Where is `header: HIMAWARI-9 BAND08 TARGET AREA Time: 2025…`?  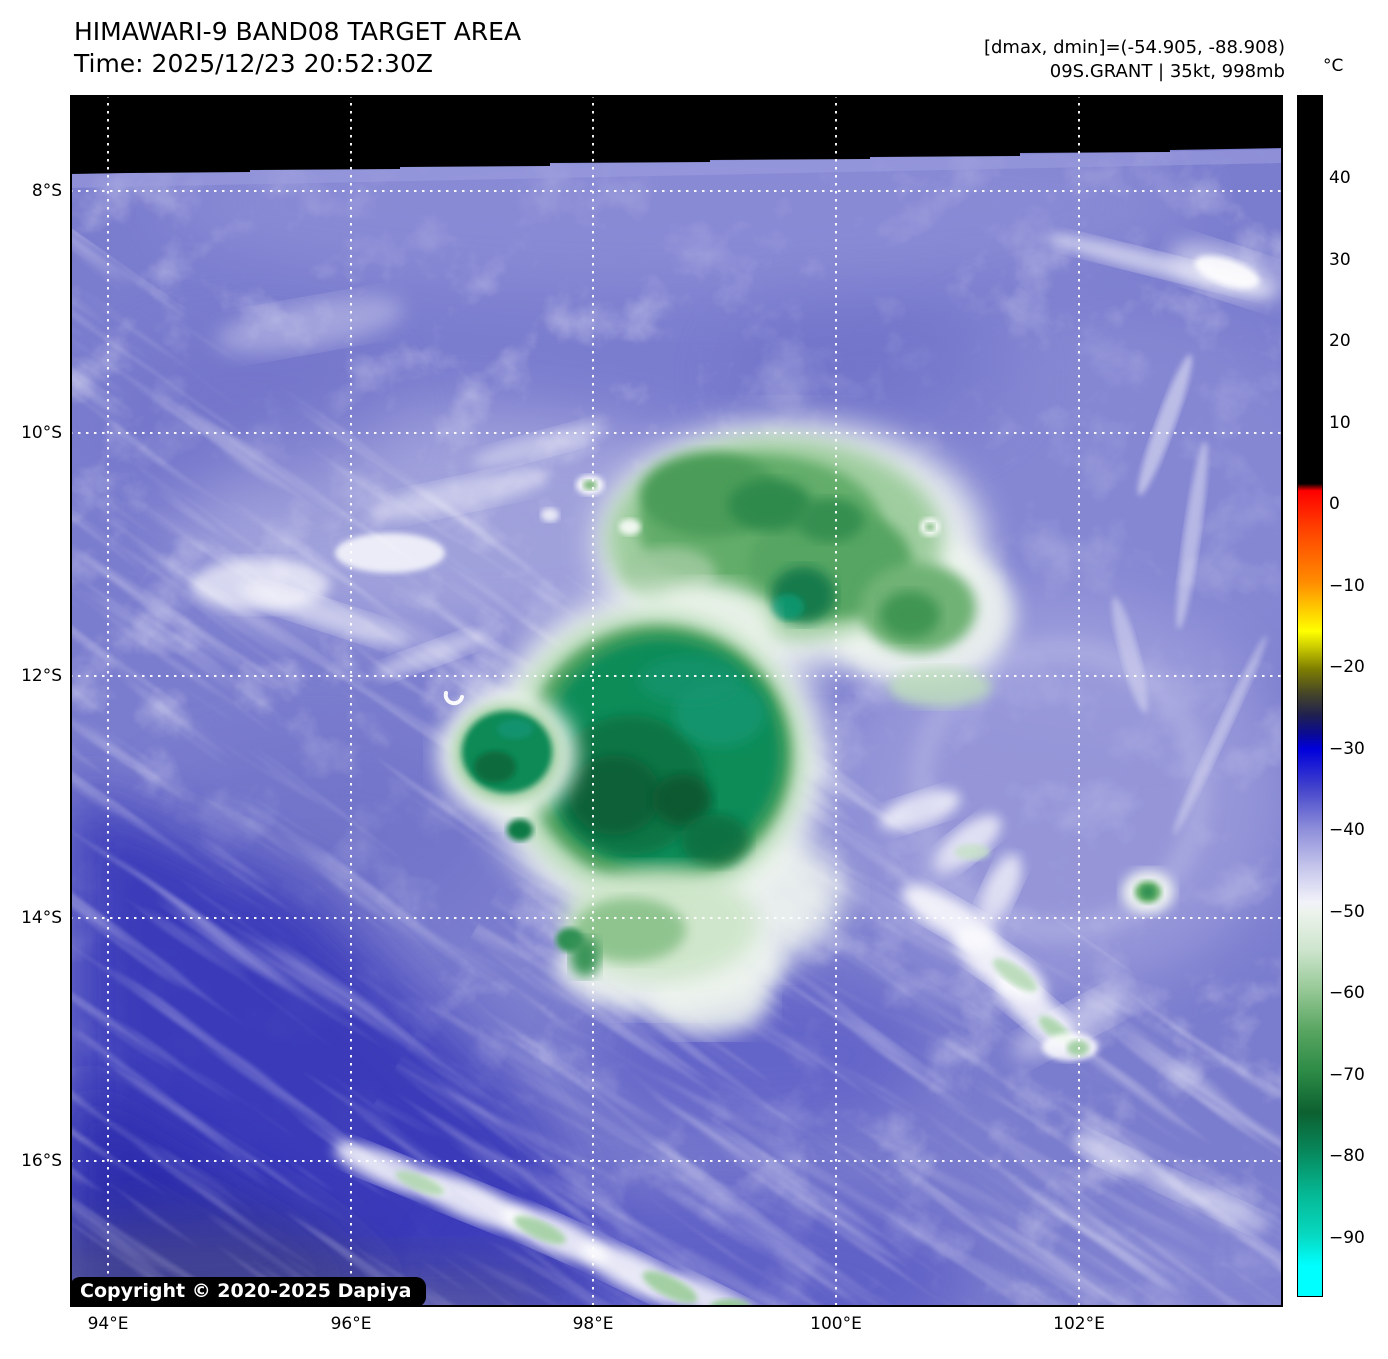
header: HIMAWARI-9 BAND08 TARGET AREA Time: 2025… is located at coordinates (297, 48).